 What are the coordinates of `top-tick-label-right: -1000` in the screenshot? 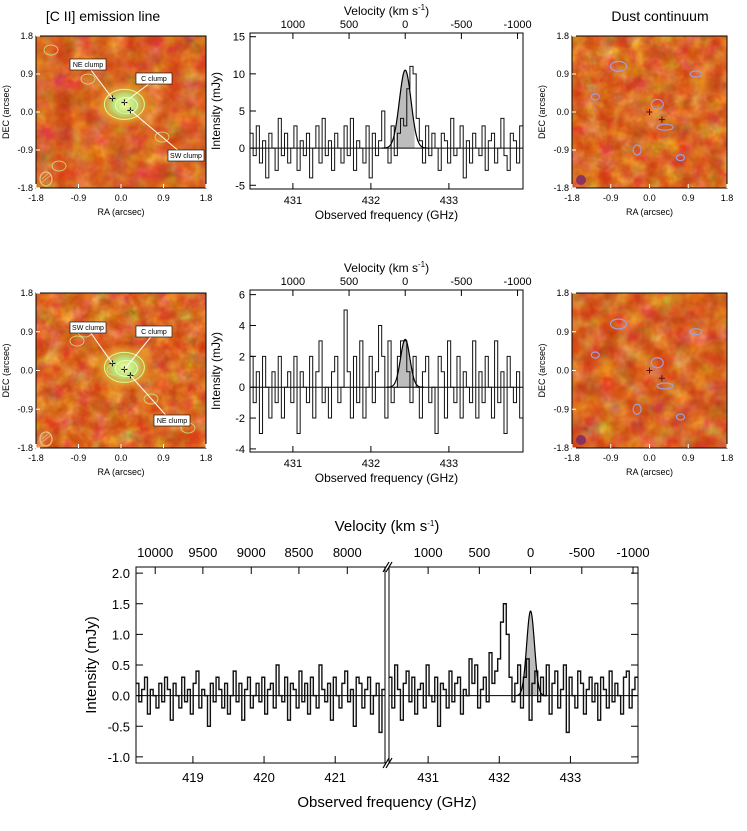 It's located at (632, 552).